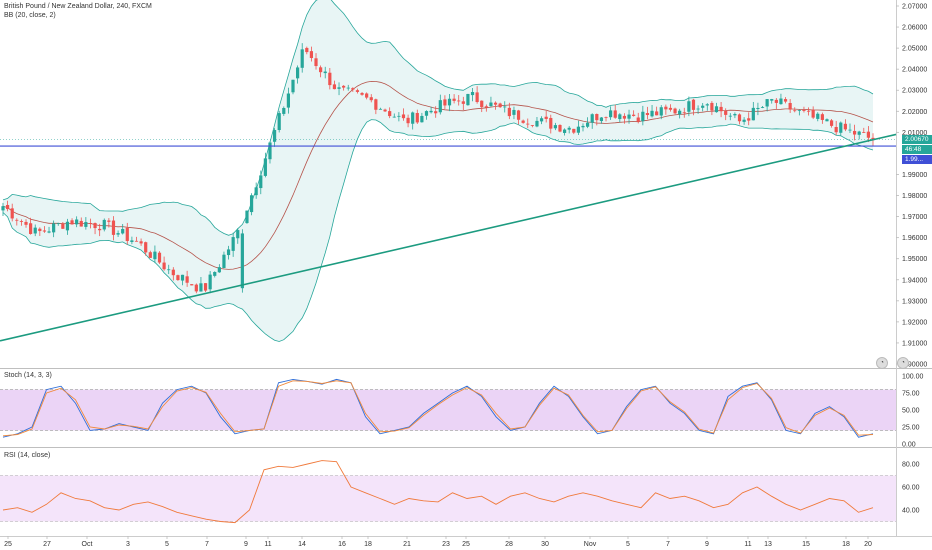 The image size is (932, 550). Describe the element at coordinates (47, 544) in the screenshot. I see `x-tick-label: 27` at that location.